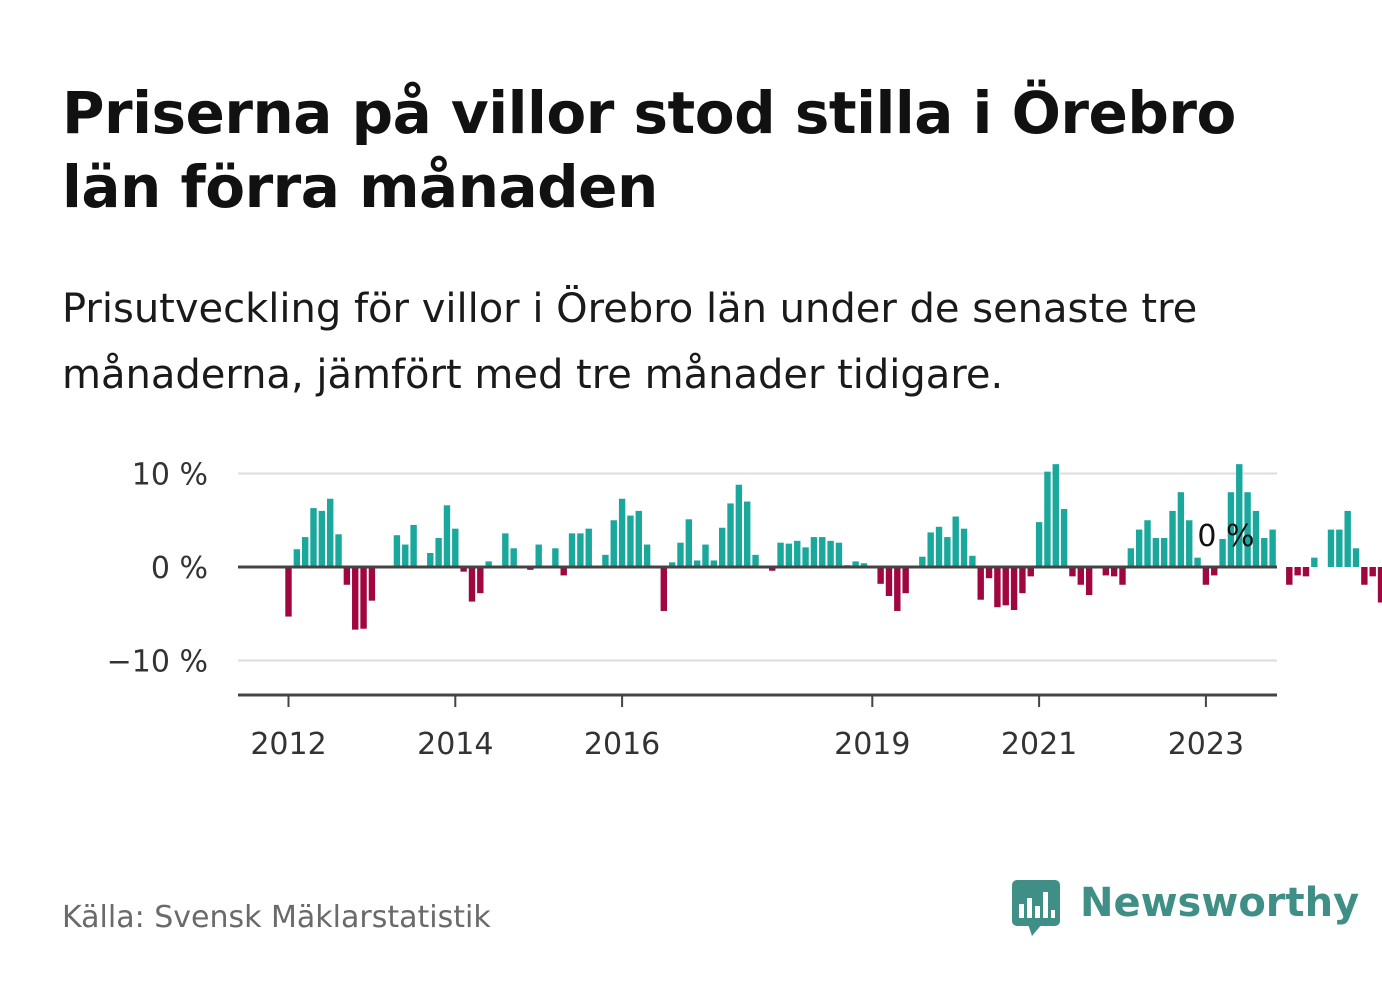  What do you see at coordinates (872, 744) in the screenshot?
I see `x-tick-label: 2019` at bounding box center [872, 744].